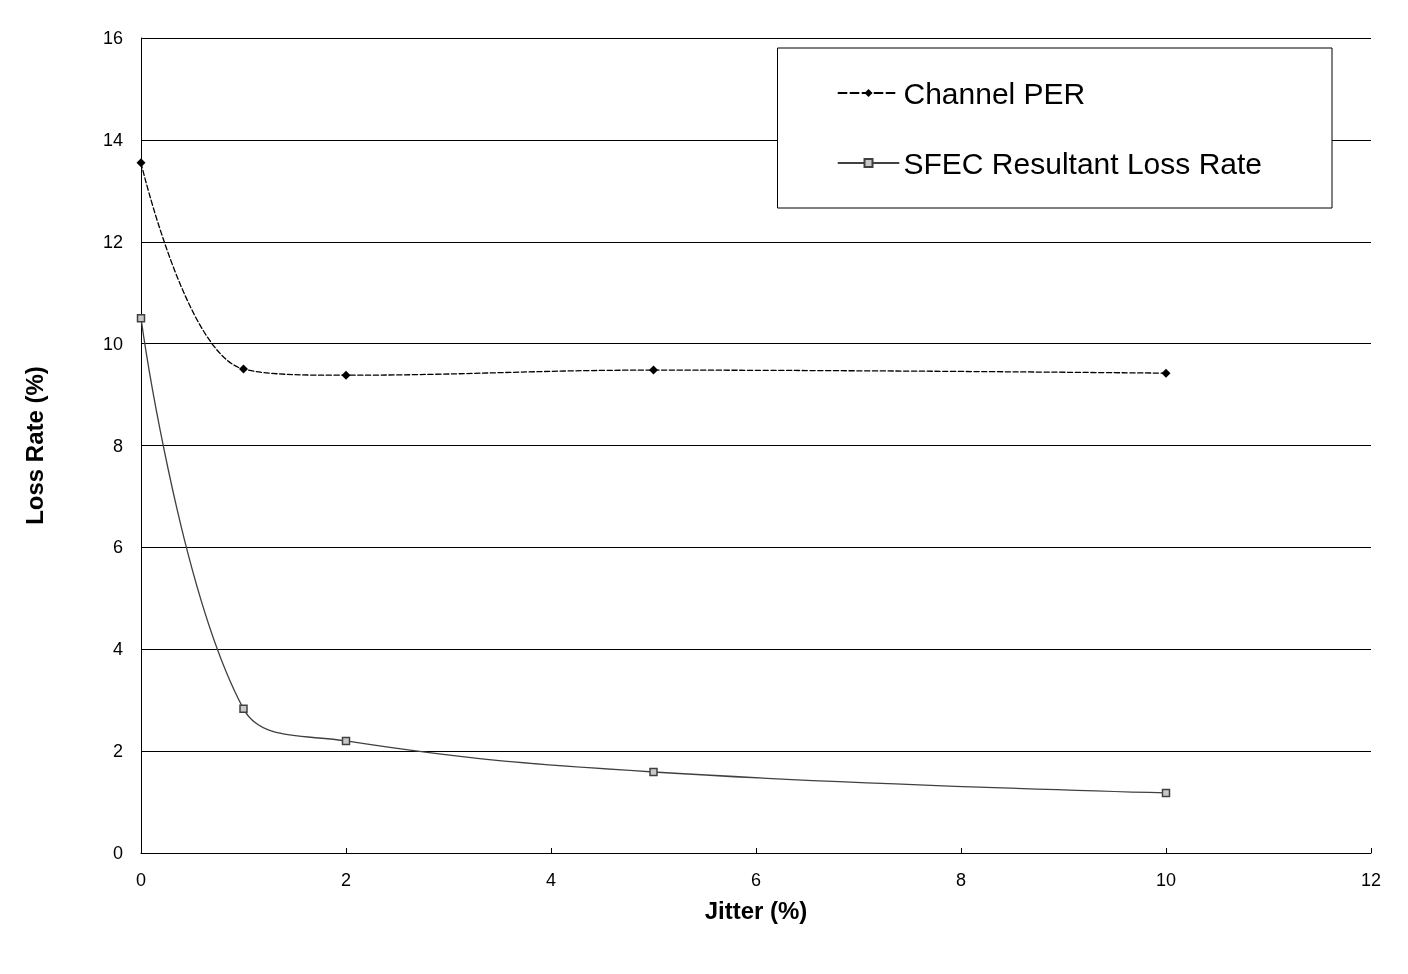 This screenshot has width=1408, height=974. What do you see at coordinates (141, 880) in the screenshot?
I see `x-tick-label: 0` at bounding box center [141, 880].